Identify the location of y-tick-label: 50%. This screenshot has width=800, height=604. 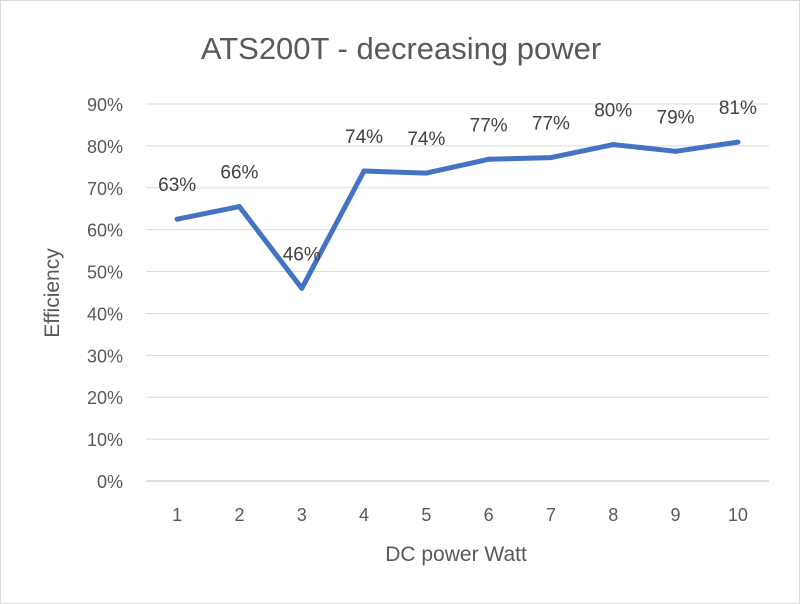
(105, 273).